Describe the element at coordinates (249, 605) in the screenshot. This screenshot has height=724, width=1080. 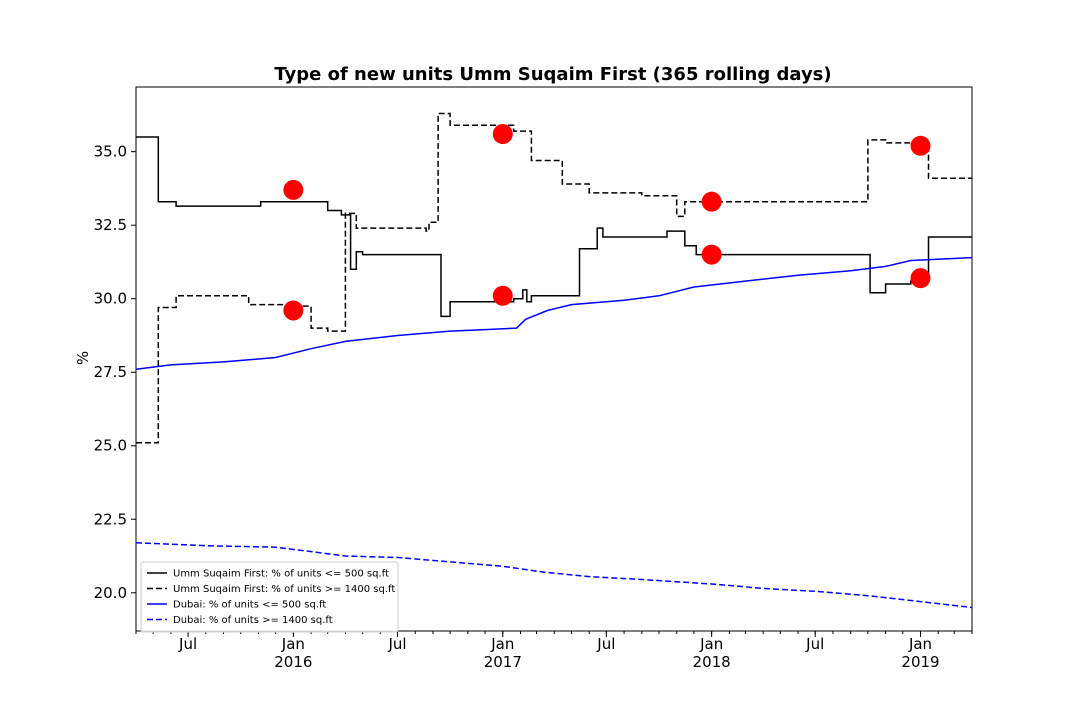
I see `legend-label: Dubai: % of units <= 500 sq.ft` at that location.